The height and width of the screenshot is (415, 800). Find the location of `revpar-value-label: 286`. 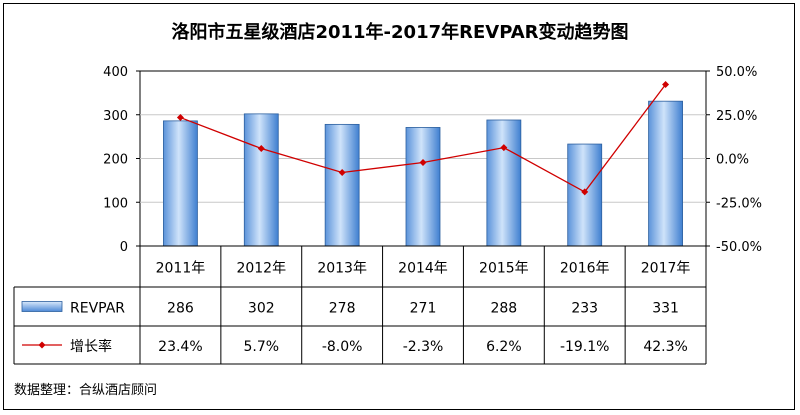

revpar-value-label: 286 is located at coordinates (180, 309).